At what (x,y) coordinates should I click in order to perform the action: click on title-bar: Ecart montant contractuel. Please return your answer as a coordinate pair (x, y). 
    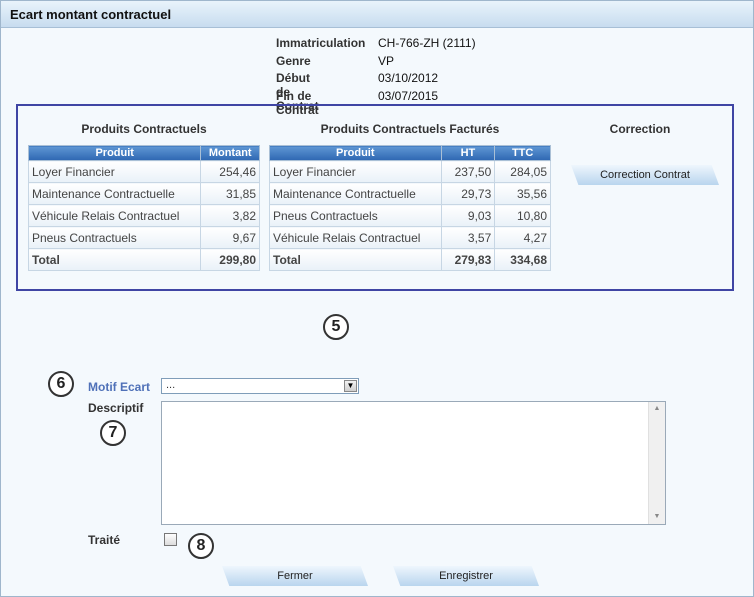
    Looking at the image, I should click on (377, 14).